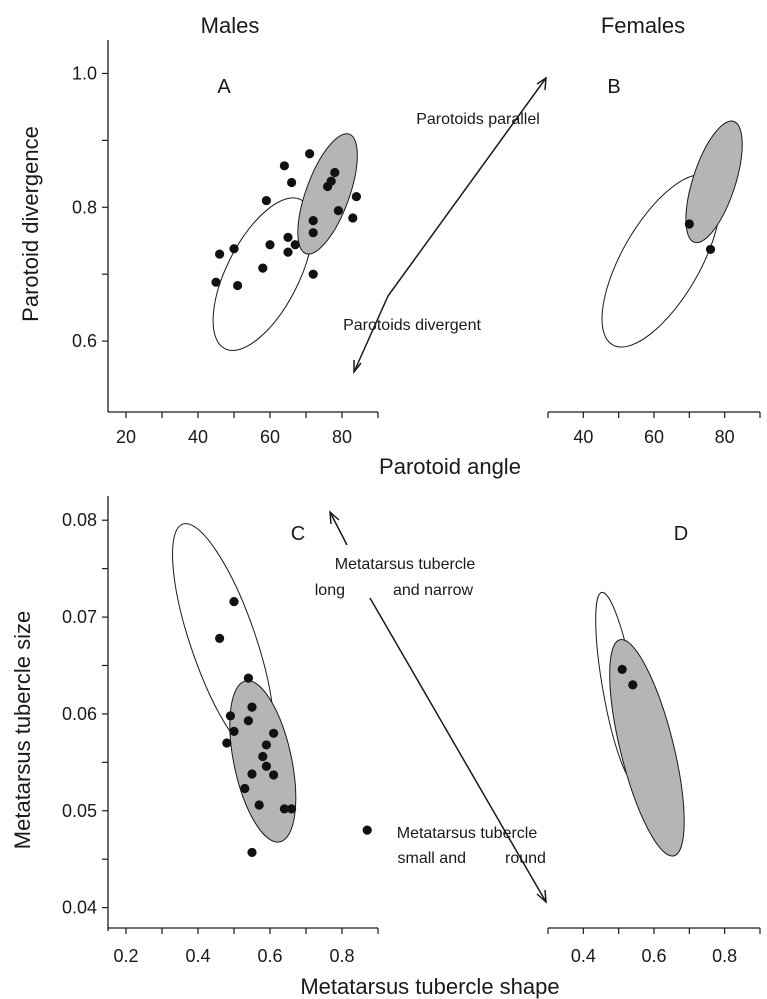 Image resolution: width=767 pixels, height=999 pixels. Describe the element at coordinates (84, 207) in the screenshot. I see `panel-a-y-tick-label: 0.8` at that location.